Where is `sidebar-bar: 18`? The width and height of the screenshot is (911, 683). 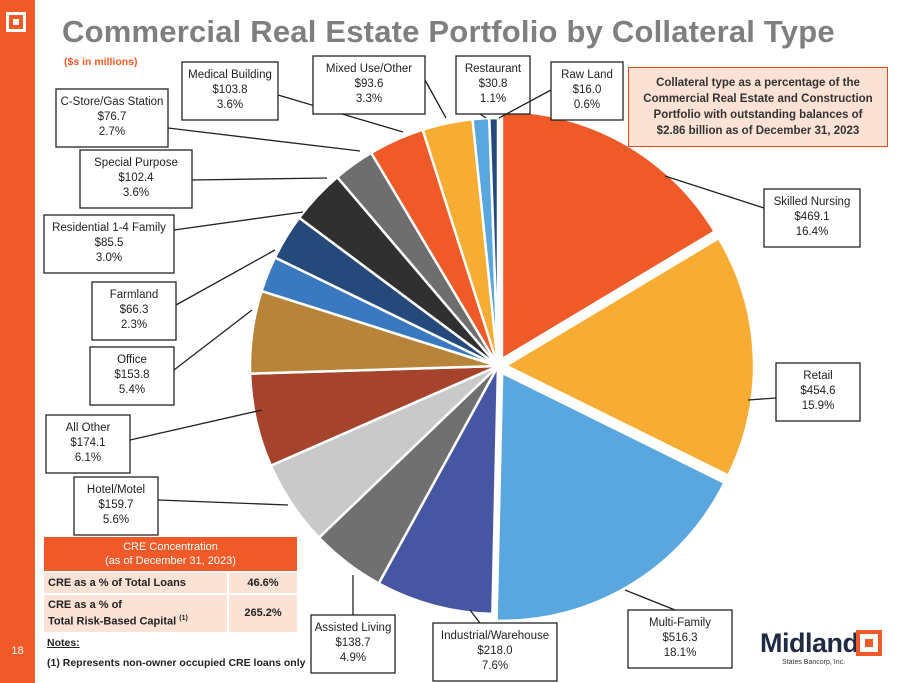
sidebar-bar: 18 is located at coordinates (17, 341).